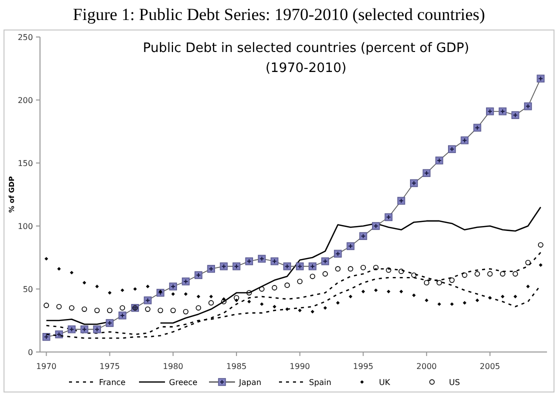  What do you see at coordinates (279, 14) in the screenshot?
I see `chart-title: Figure 1: Public Debt Series: 1970-2010 (selected countries)` at bounding box center [279, 14].